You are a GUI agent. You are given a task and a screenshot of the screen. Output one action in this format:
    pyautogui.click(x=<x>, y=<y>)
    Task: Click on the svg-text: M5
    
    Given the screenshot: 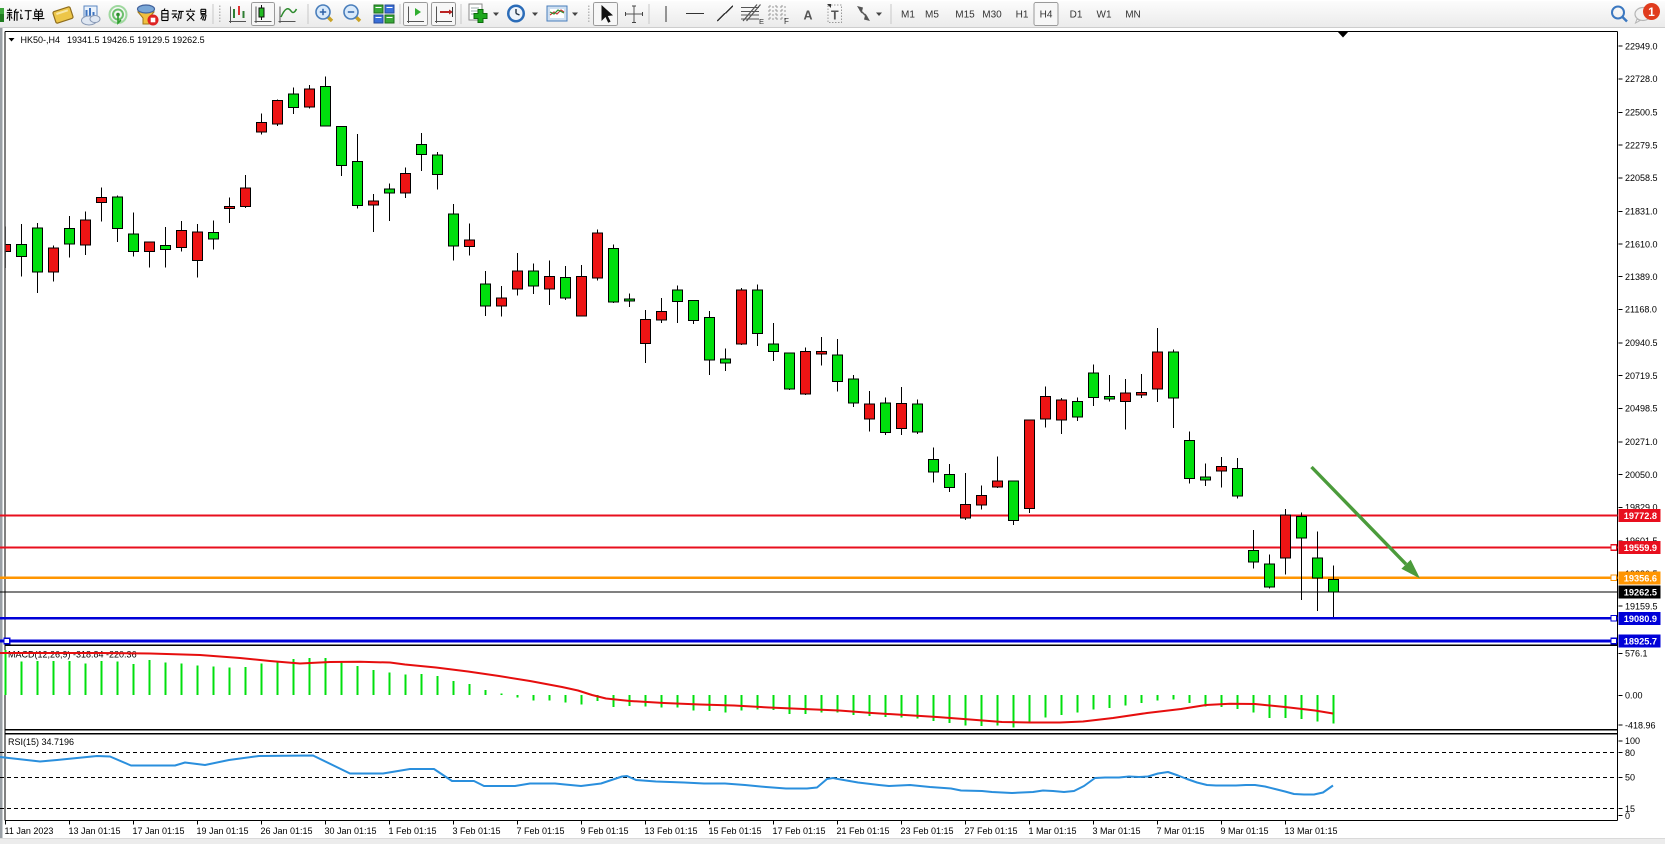 What is the action you would take?
    pyautogui.click(x=932, y=15)
    